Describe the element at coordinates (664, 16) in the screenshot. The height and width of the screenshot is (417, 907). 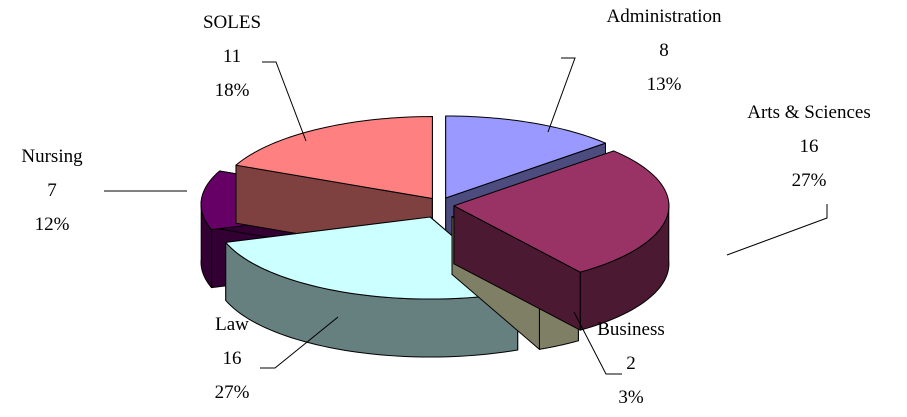
I see `slice-label-name: Administration` at that location.